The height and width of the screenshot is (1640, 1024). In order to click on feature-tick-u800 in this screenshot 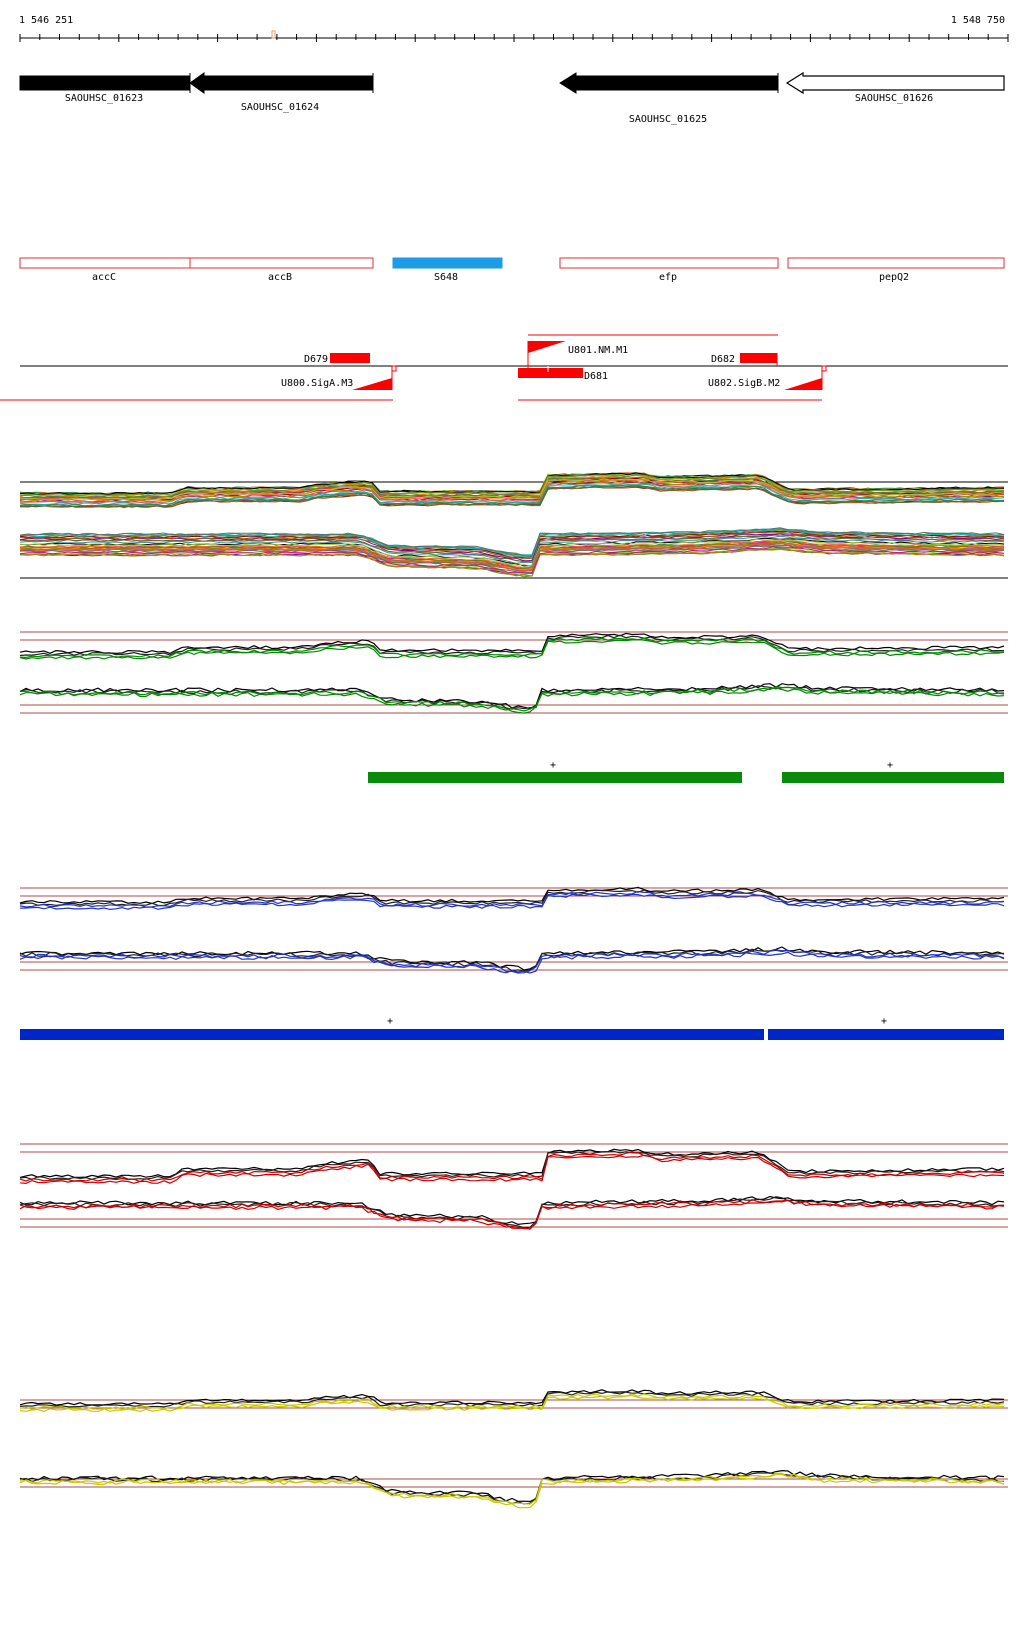, I will do `click(394, 368)`.